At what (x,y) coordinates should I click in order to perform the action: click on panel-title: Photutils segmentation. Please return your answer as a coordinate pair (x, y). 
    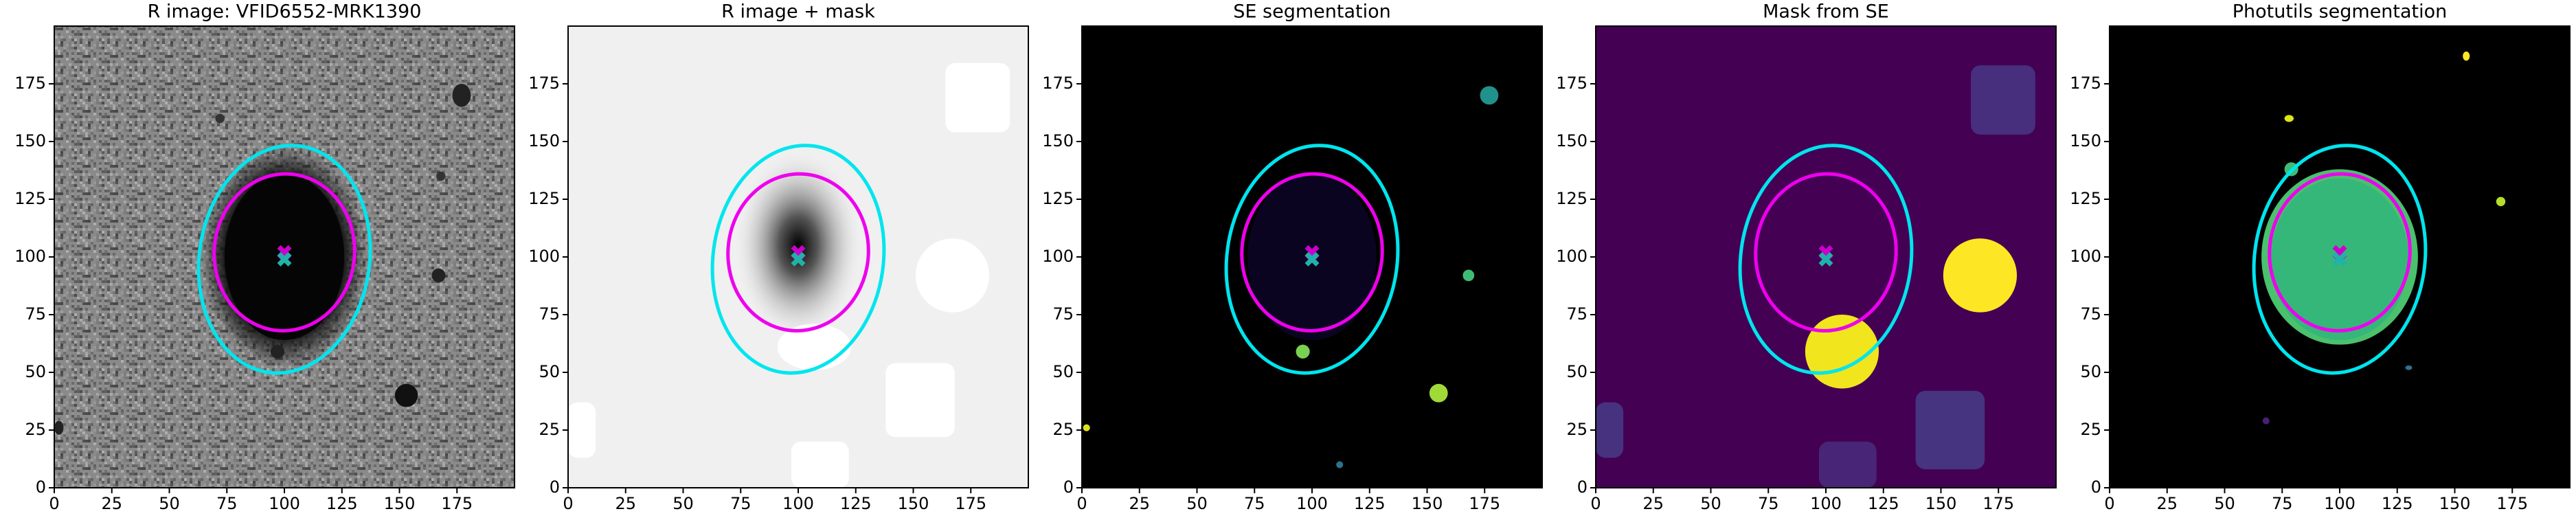
    Looking at the image, I should click on (2340, 12).